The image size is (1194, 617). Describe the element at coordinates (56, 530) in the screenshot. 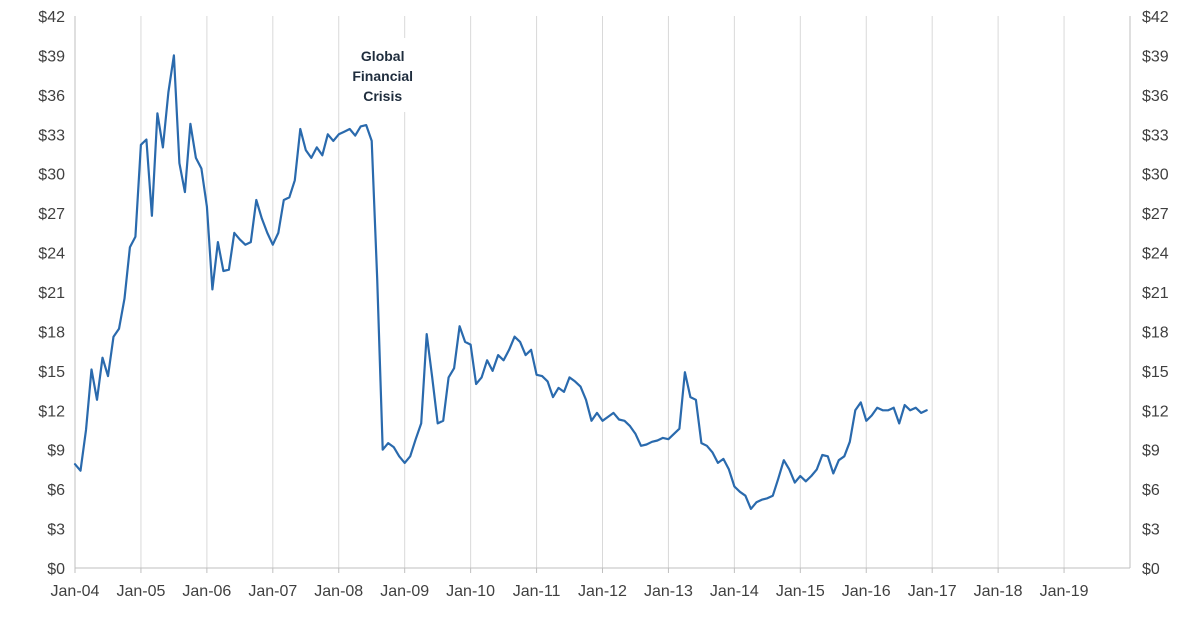

I see `y-tick-label-left: $3` at that location.